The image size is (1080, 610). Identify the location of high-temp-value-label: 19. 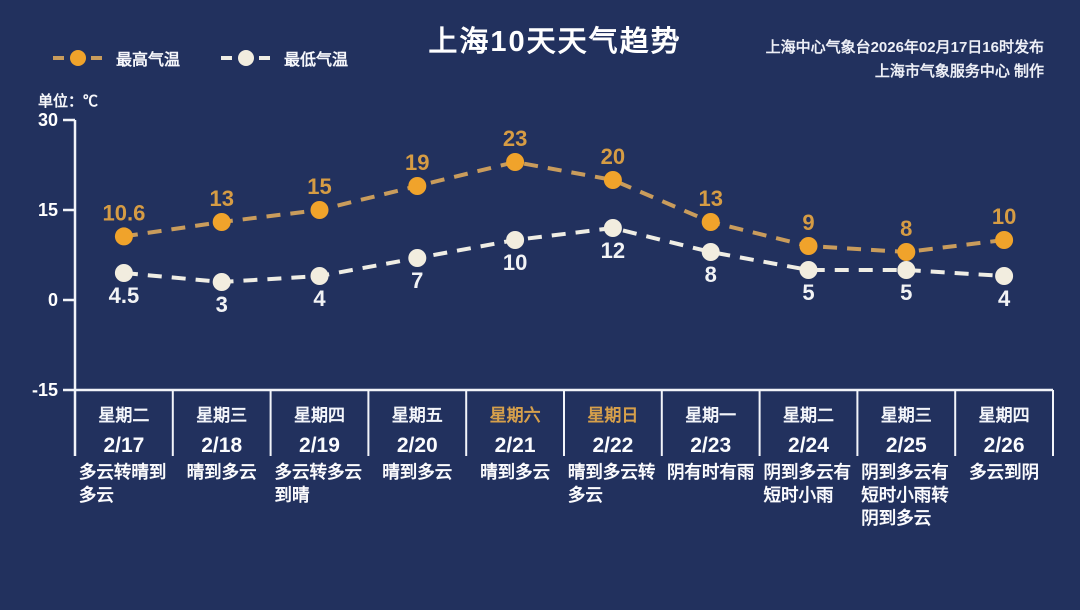
(417, 162).